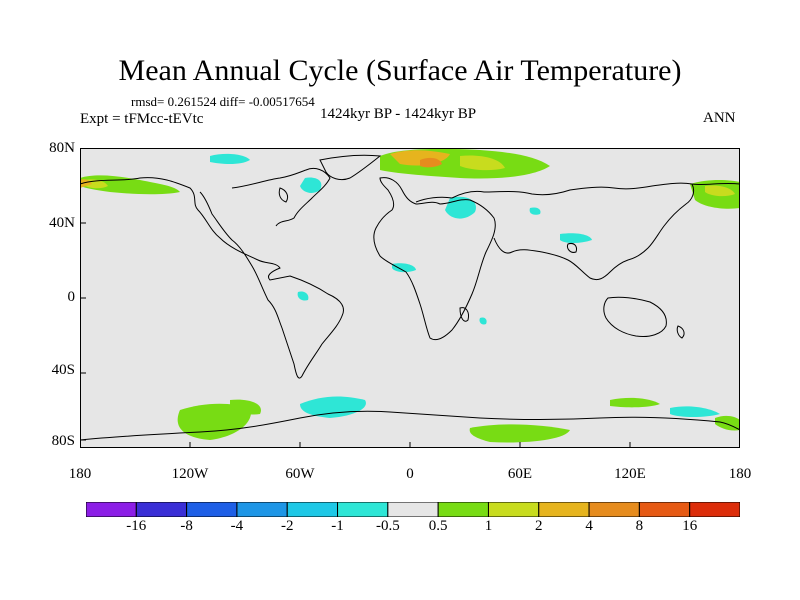 The image size is (800, 600). I want to click on season-label: ANN, so click(719, 118).